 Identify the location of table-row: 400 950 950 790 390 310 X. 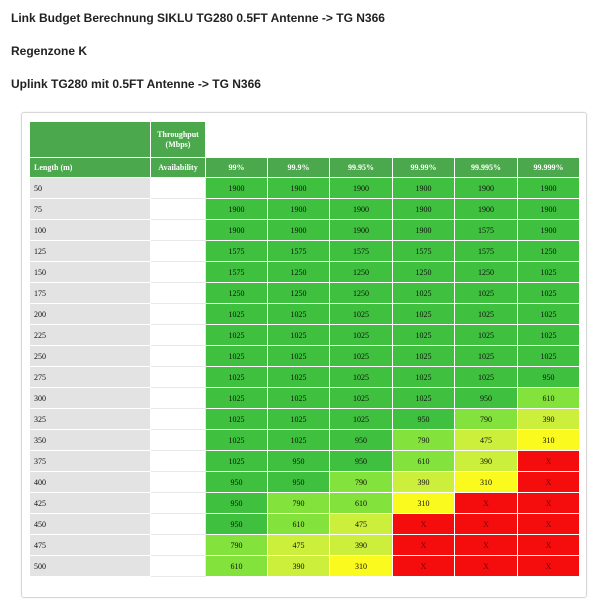
(304, 482).